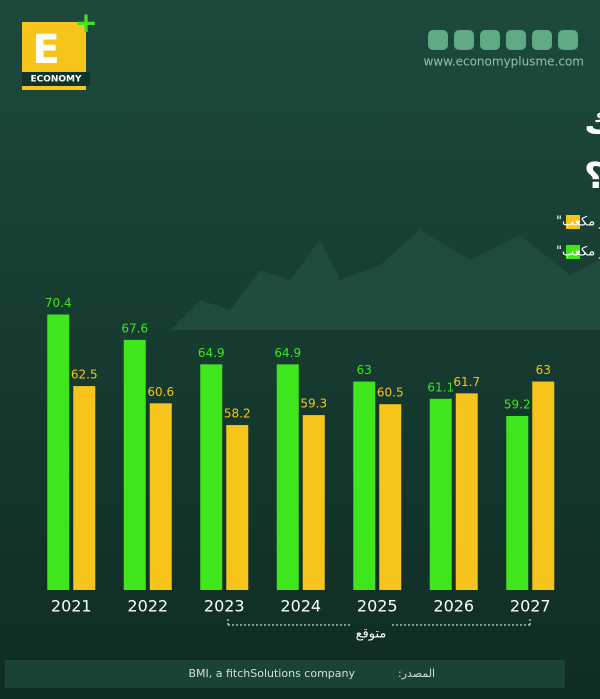  Describe the element at coordinates (134, 328) in the screenshot. I see `value-label: 67.6` at that location.